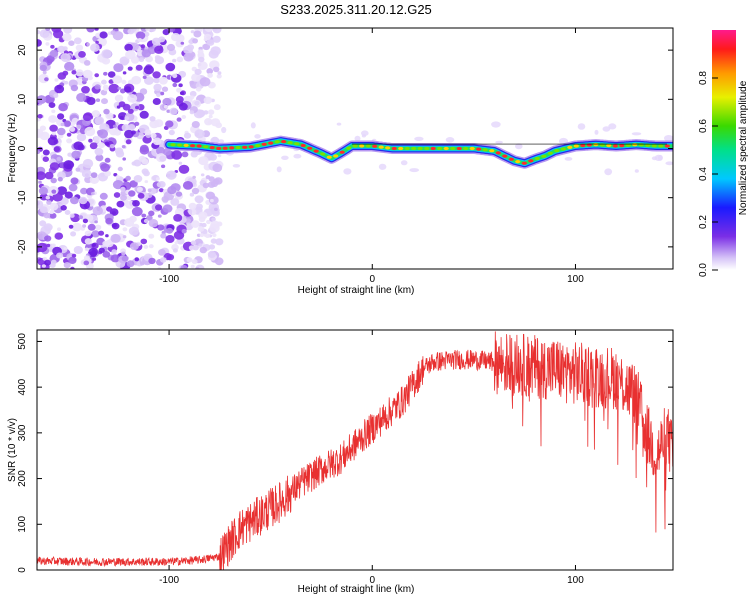  What do you see at coordinates (22, 50) in the screenshot?
I see `y-tick-label: 20` at bounding box center [22, 50].